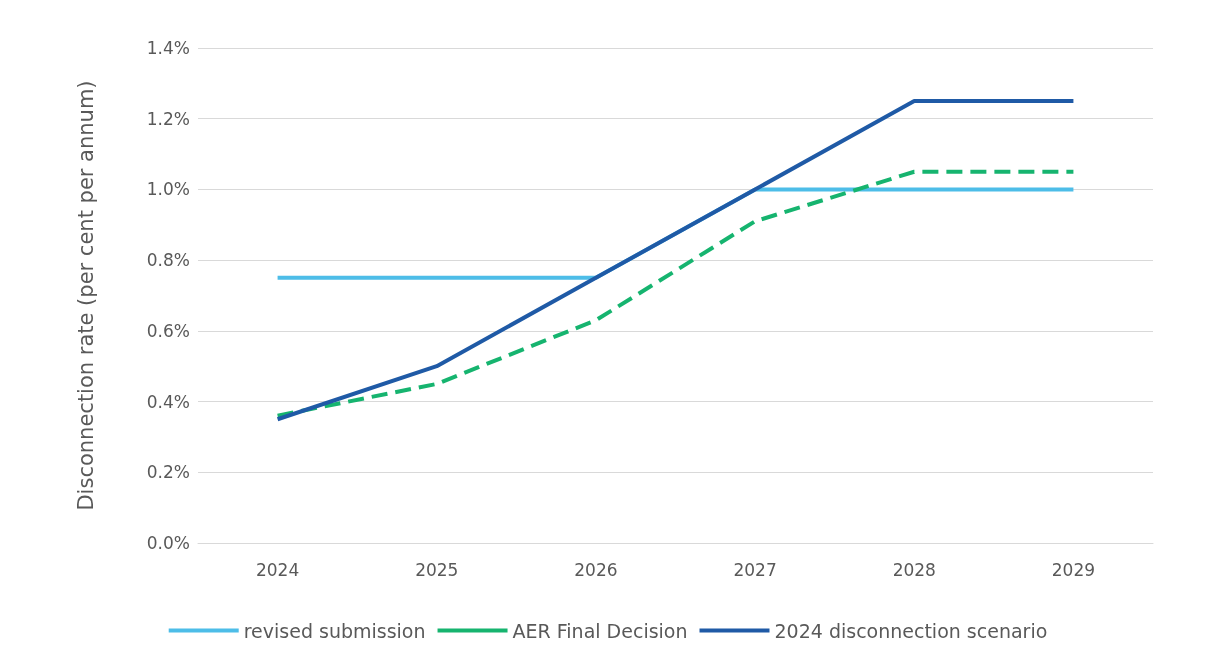 The width and height of the screenshot is (1224, 665). What do you see at coordinates (596, 569) in the screenshot?
I see `x-tick-label: 2026` at bounding box center [596, 569].